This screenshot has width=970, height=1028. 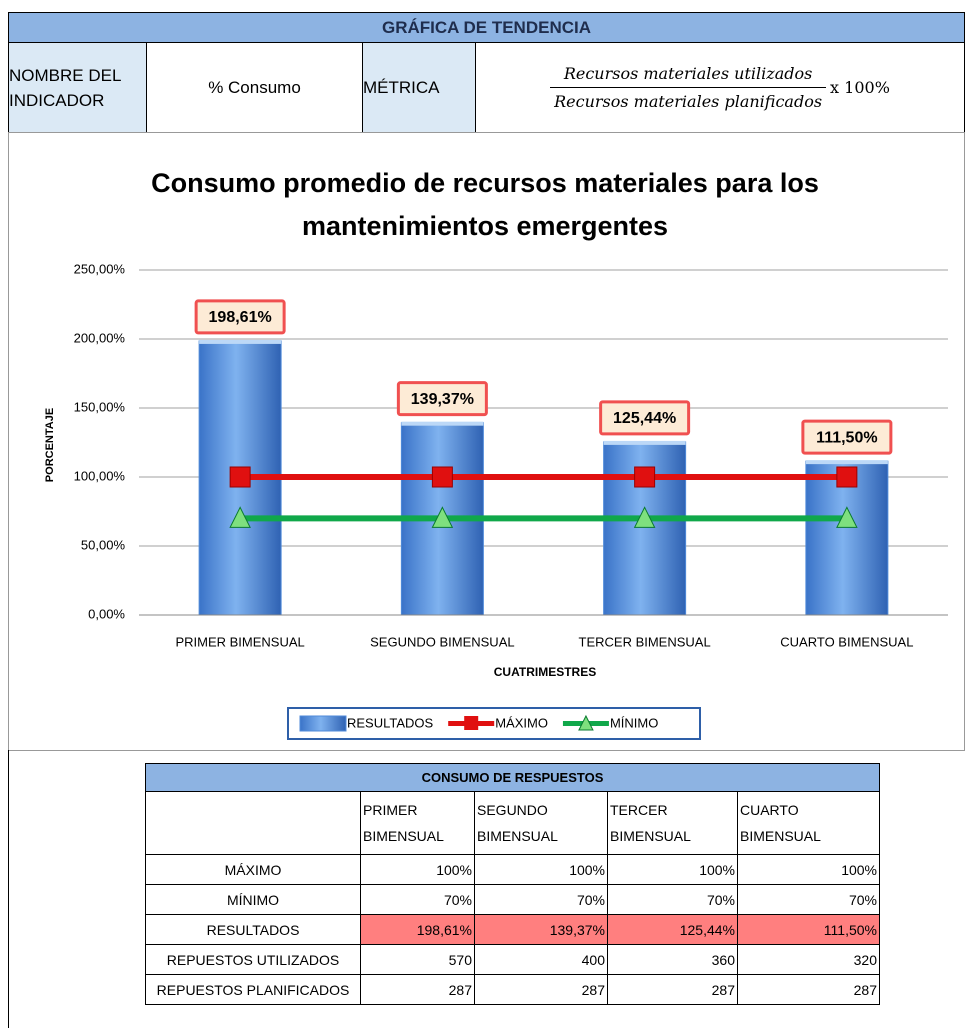 I want to click on y-tick-label: 0,00%, so click(x=106, y=613).